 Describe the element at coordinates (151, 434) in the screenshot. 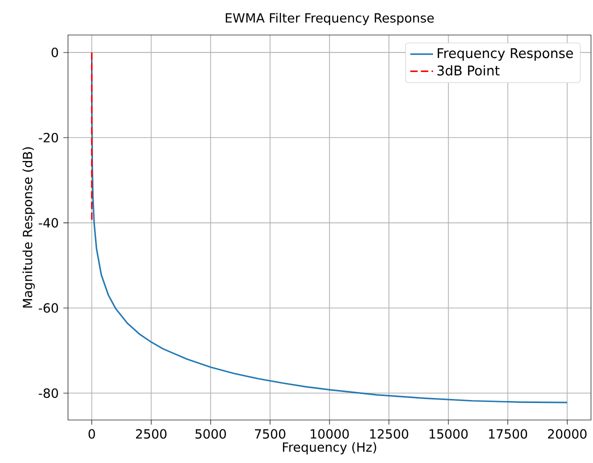

I see `x-tick-label: 2500` at that location.